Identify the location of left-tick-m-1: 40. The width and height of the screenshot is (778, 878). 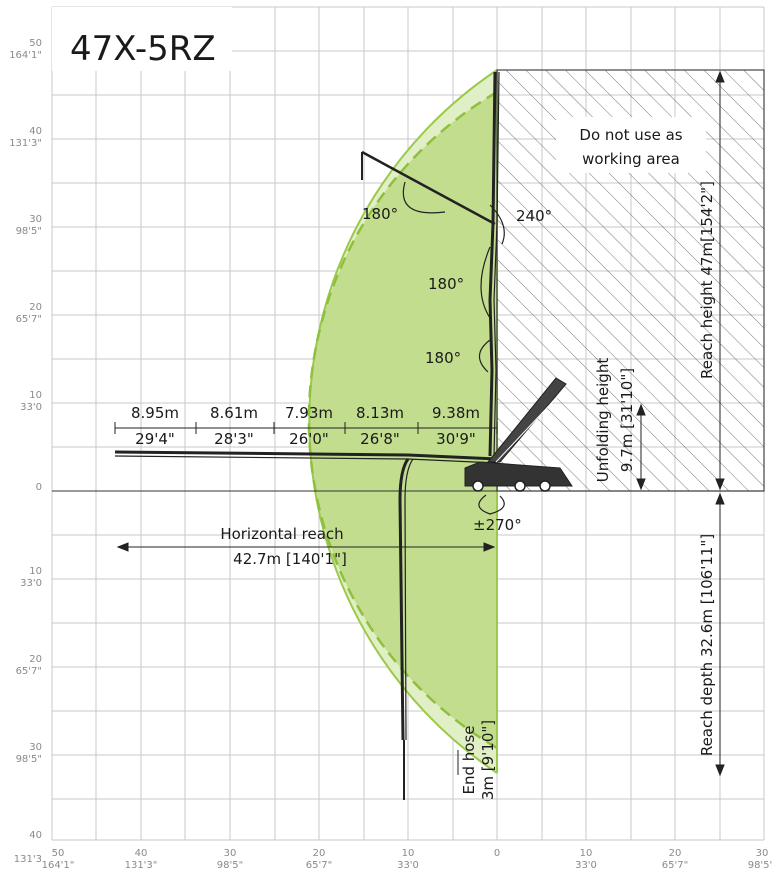
(35, 131).